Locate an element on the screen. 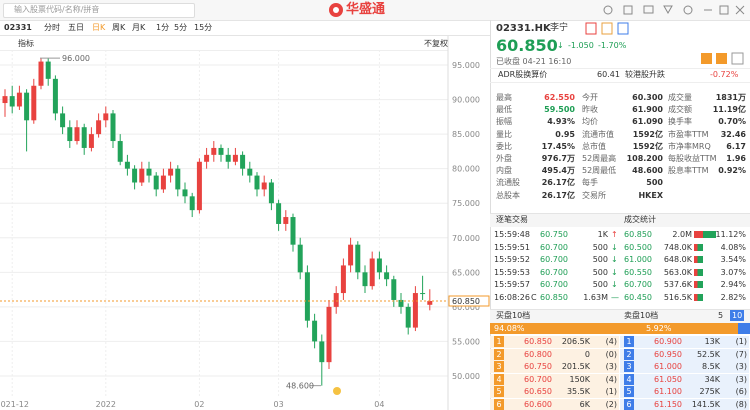 This screenshot has width=750, height=410. deal-pct: 11.12% is located at coordinates (730, 234).